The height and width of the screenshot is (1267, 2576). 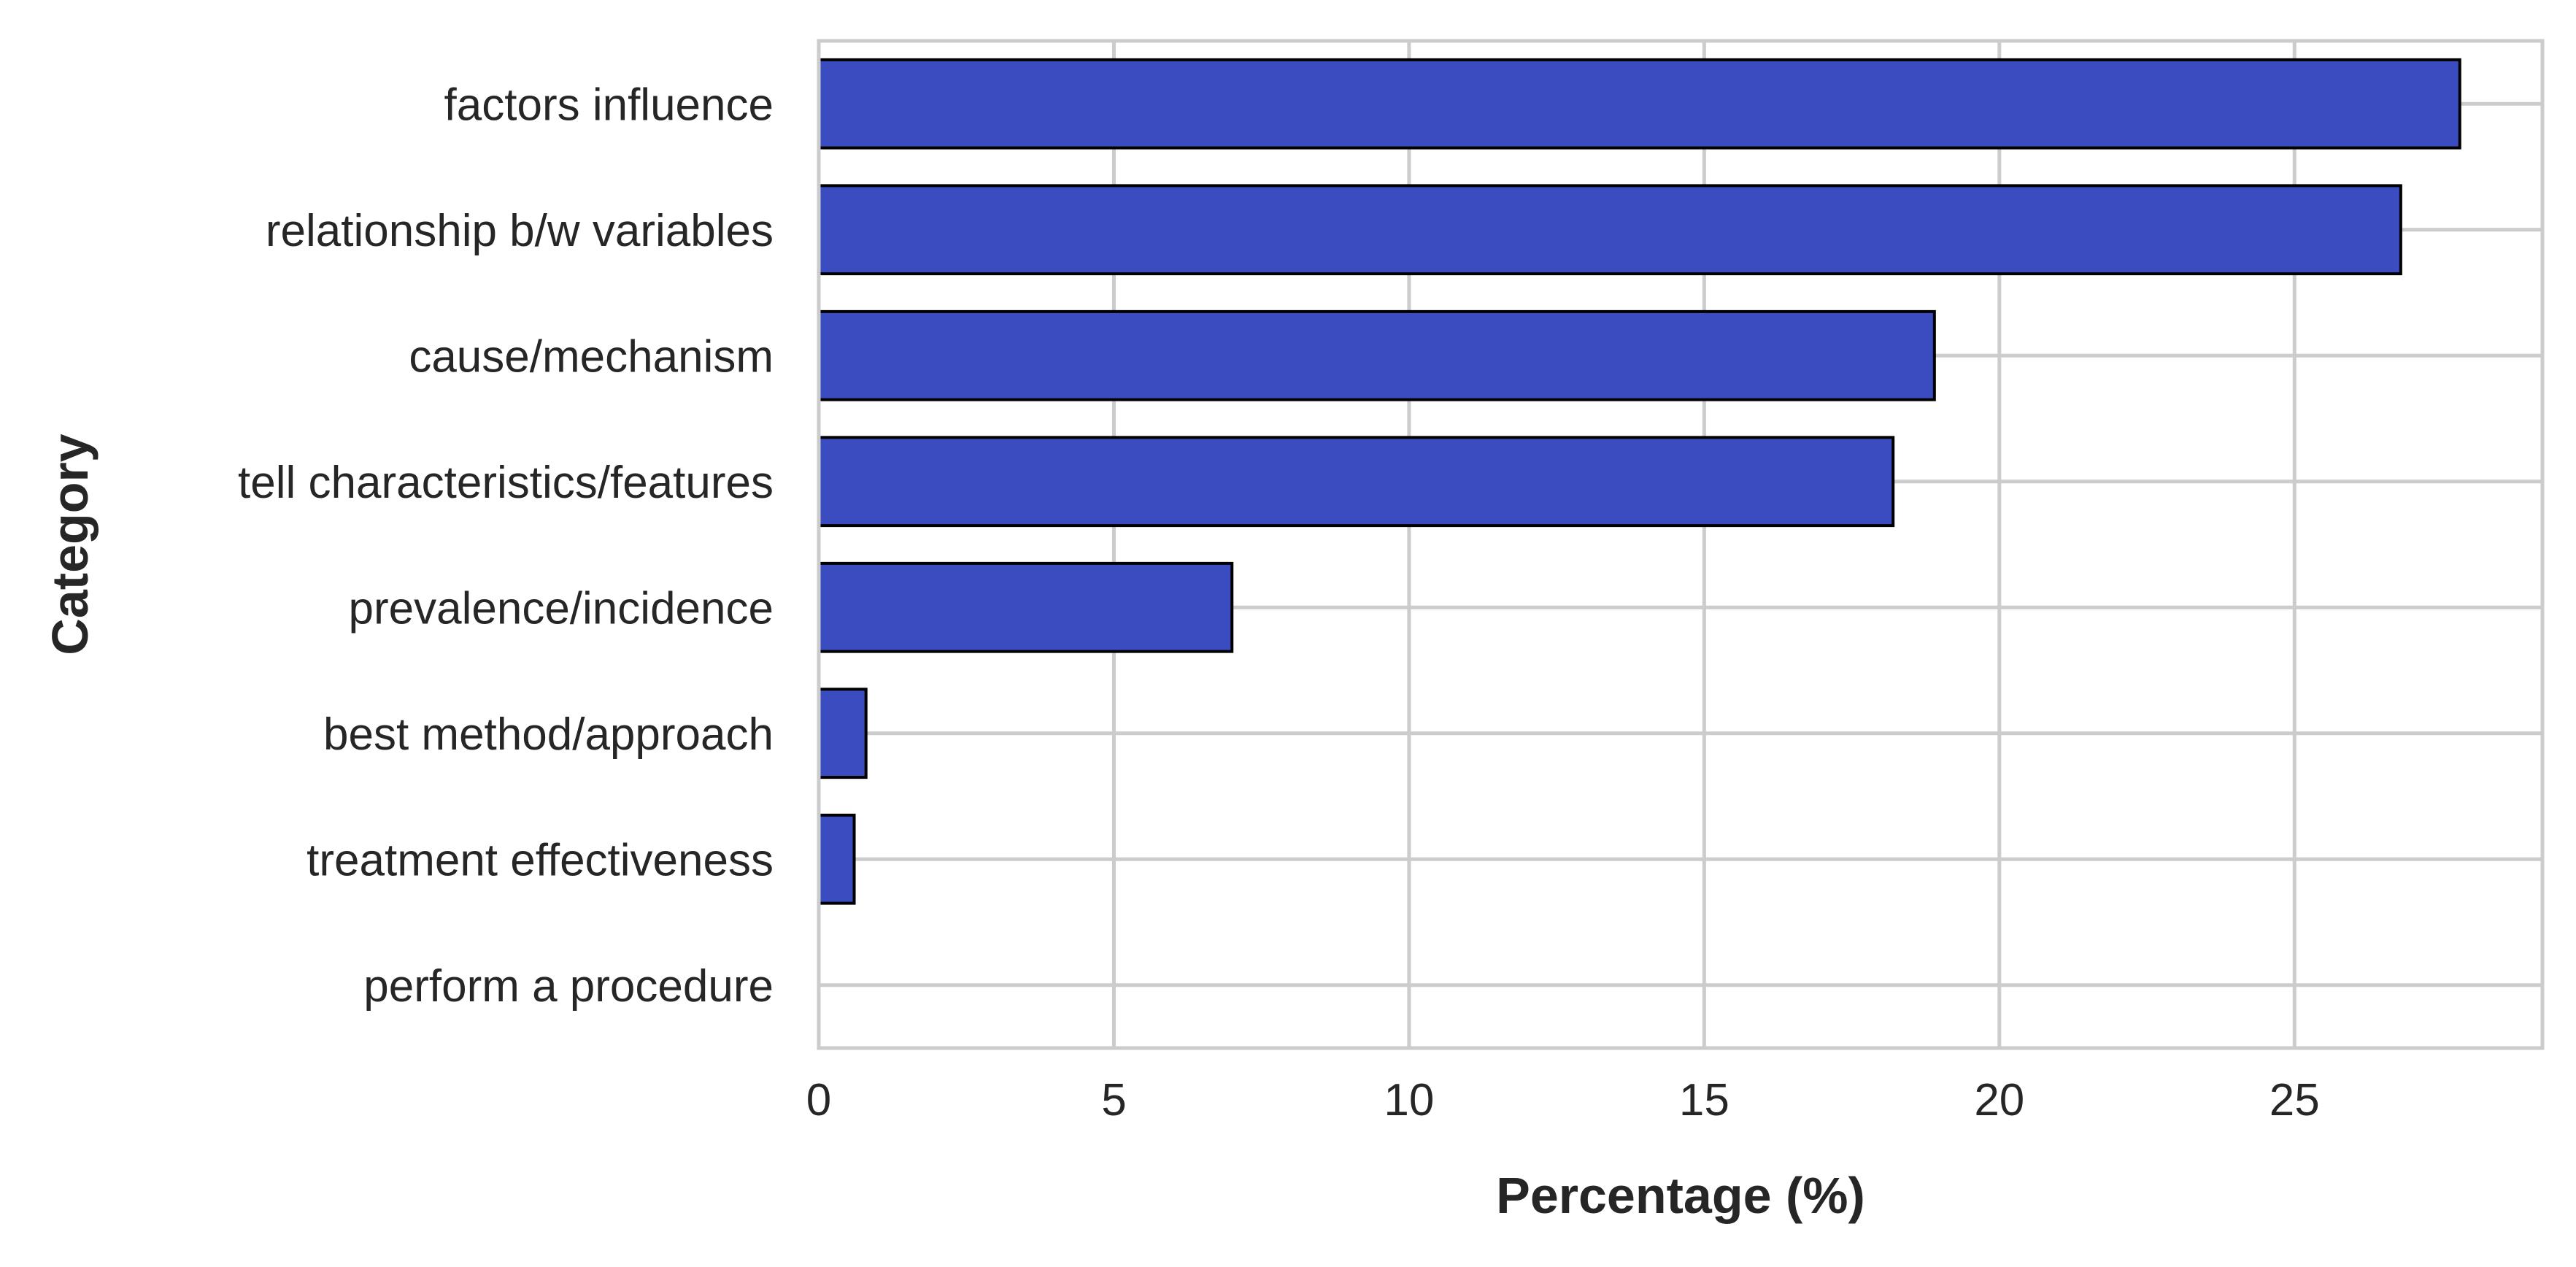 What do you see at coordinates (520, 231) in the screenshot?
I see `y-tick-label: relationship b/w variables` at bounding box center [520, 231].